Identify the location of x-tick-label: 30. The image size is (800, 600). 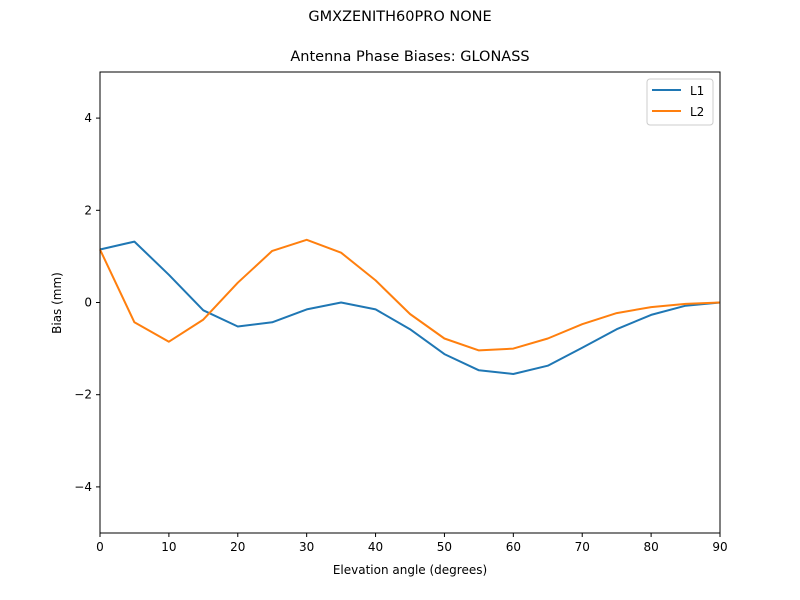
(306, 547).